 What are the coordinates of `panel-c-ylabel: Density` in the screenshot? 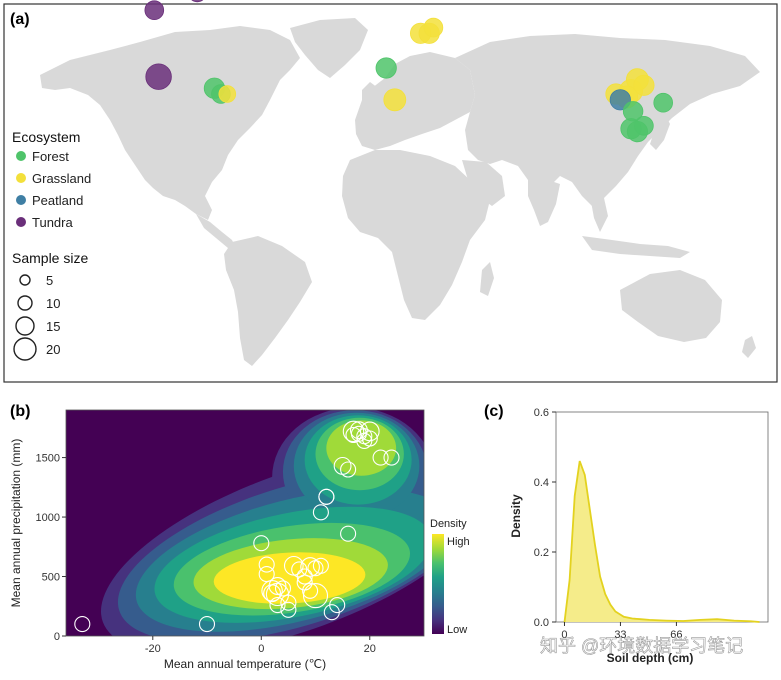 It's located at (516, 516).